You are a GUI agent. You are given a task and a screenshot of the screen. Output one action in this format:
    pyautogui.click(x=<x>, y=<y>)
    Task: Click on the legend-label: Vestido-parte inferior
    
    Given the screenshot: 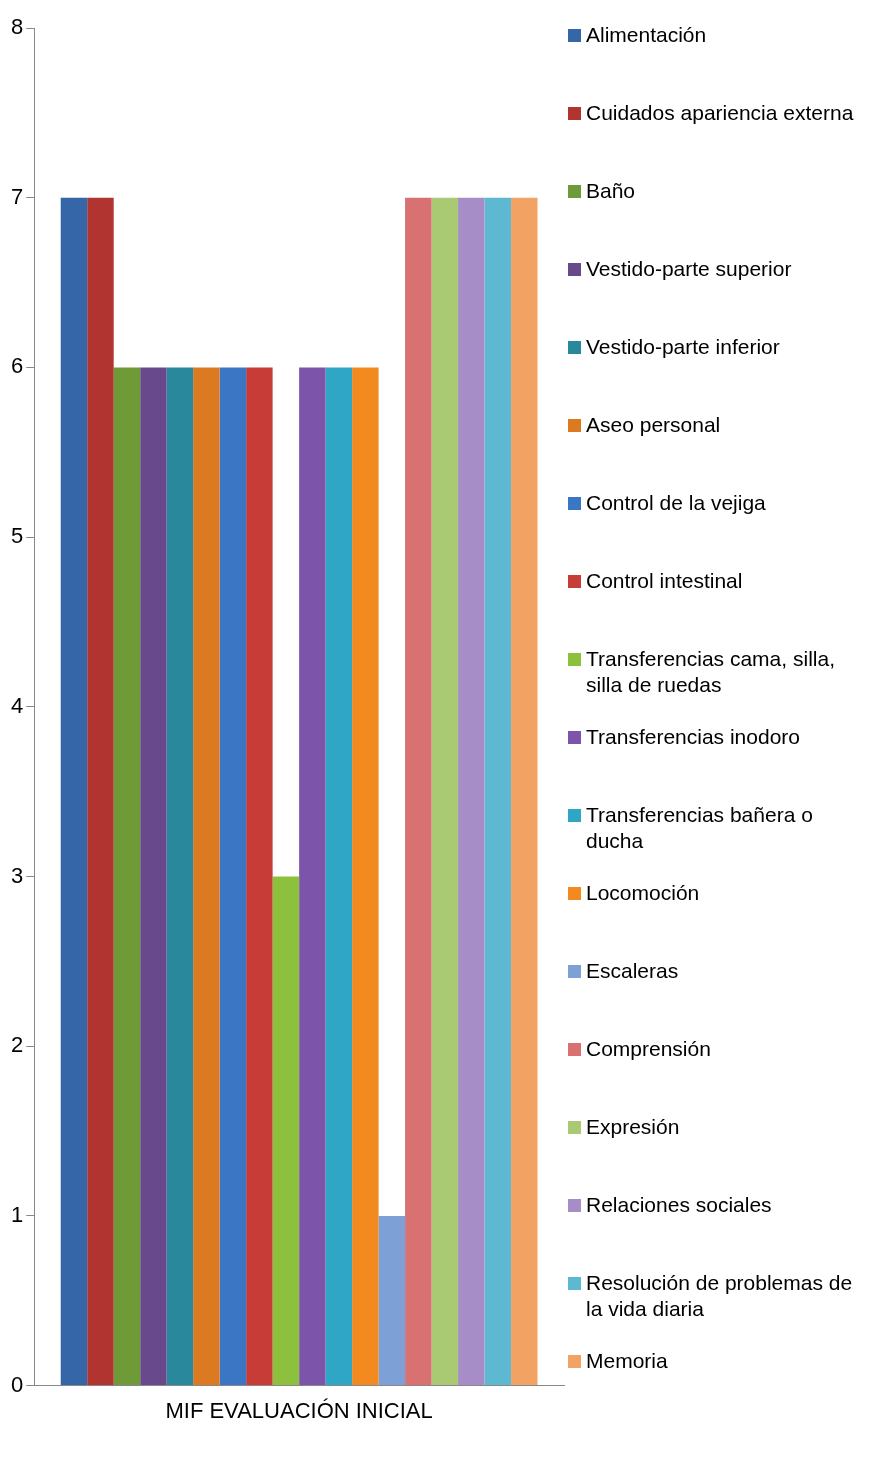 What is the action you would take?
    pyautogui.click(x=683, y=347)
    